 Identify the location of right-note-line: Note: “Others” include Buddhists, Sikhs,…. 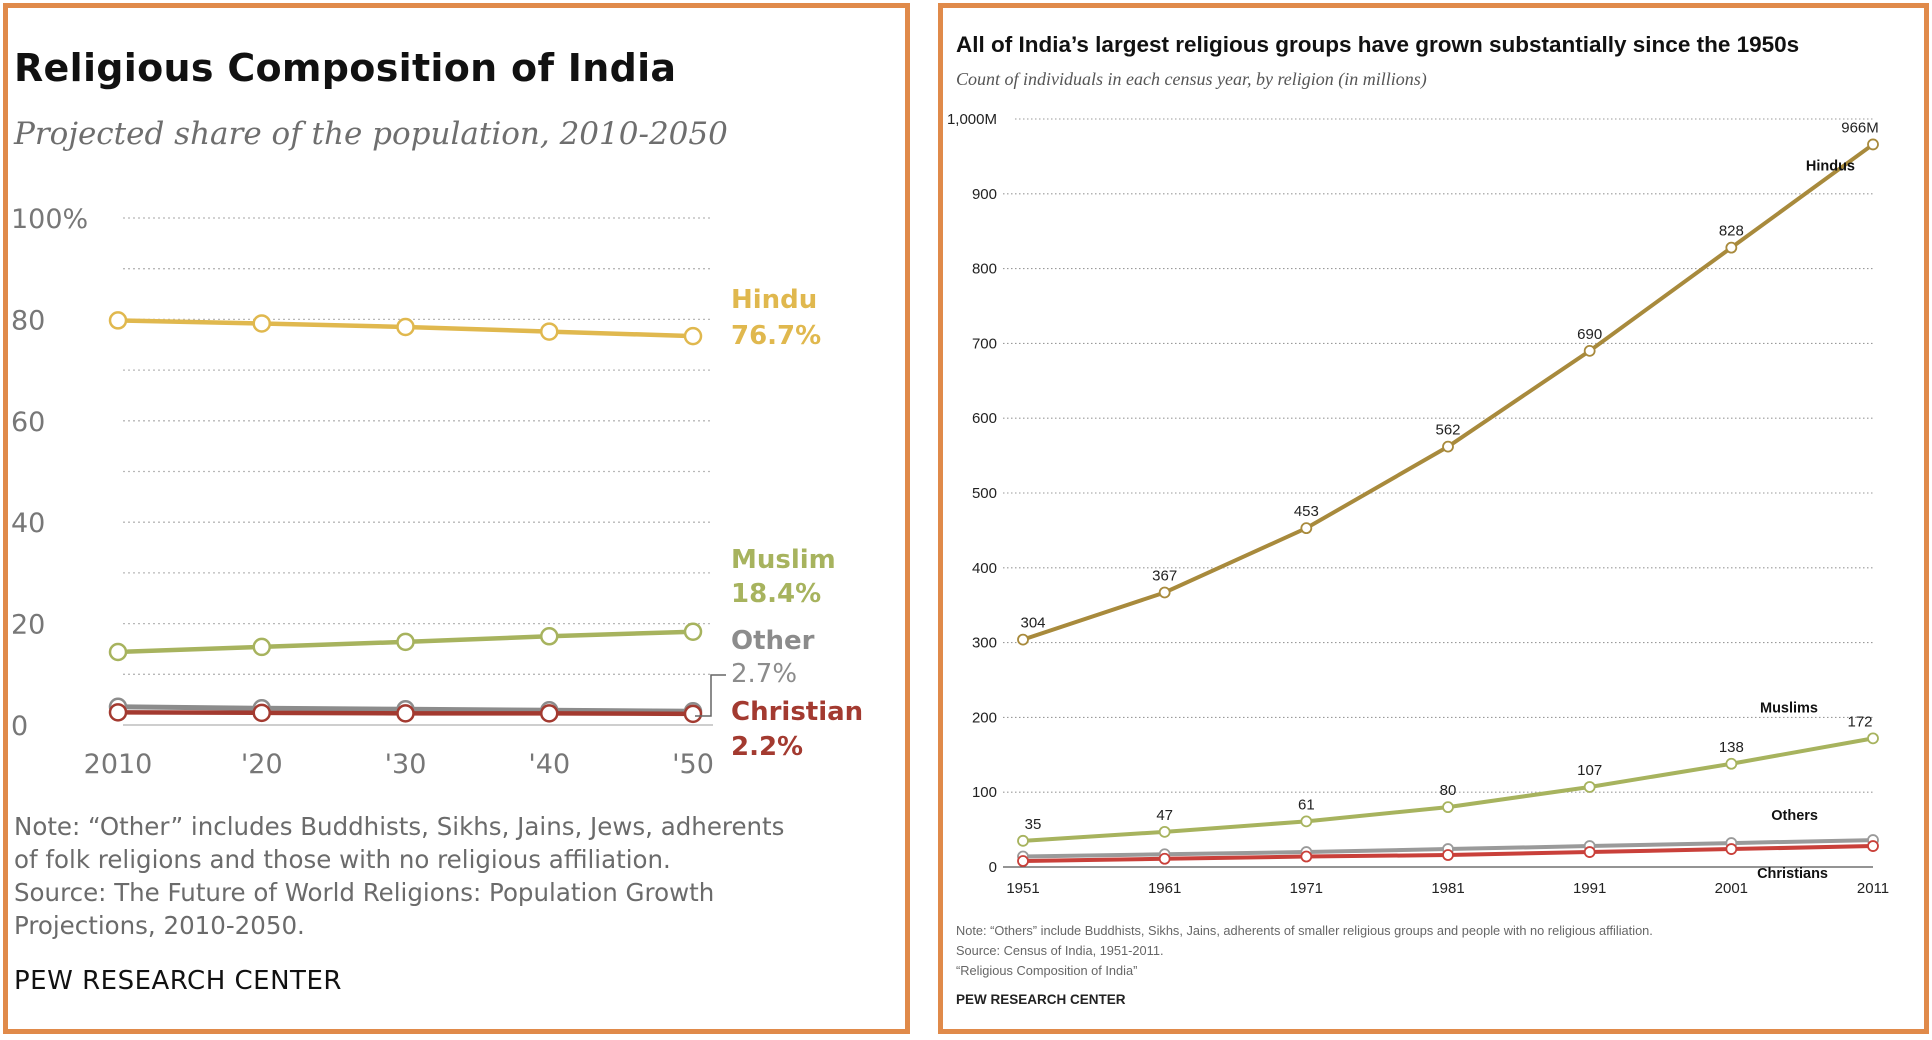
(1304, 930).